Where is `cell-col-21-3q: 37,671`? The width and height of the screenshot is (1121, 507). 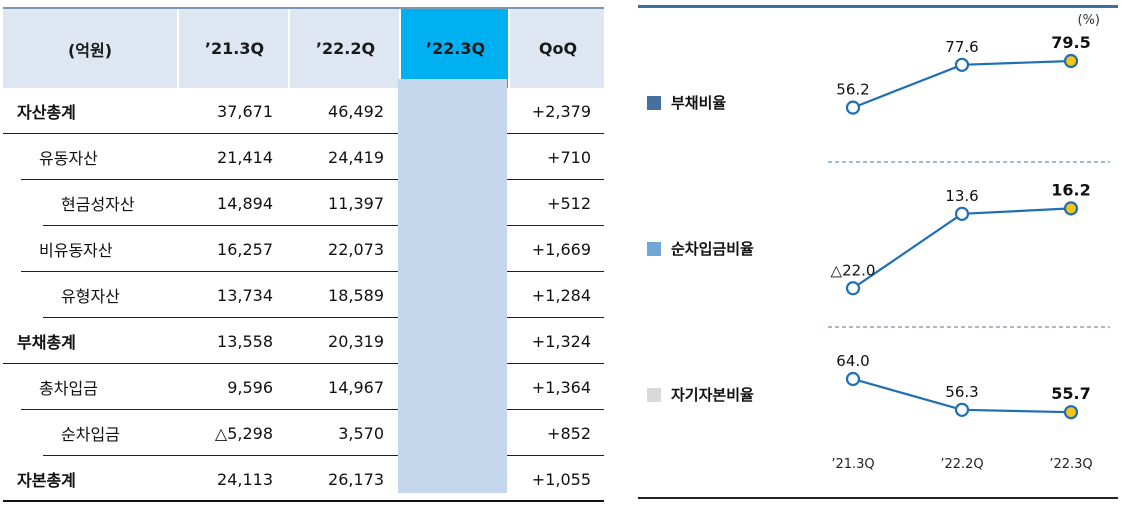
cell-col-21-3q: 37,671 is located at coordinates (245, 111).